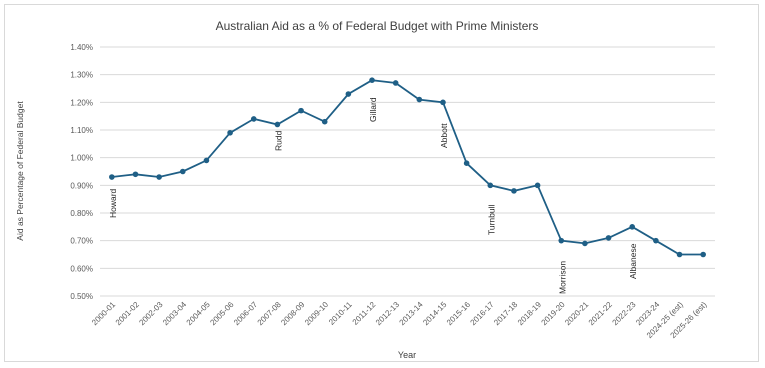  What do you see at coordinates (340, 313) in the screenshot?
I see `x-tick-label: 2010-11` at bounding box center [340, 313].